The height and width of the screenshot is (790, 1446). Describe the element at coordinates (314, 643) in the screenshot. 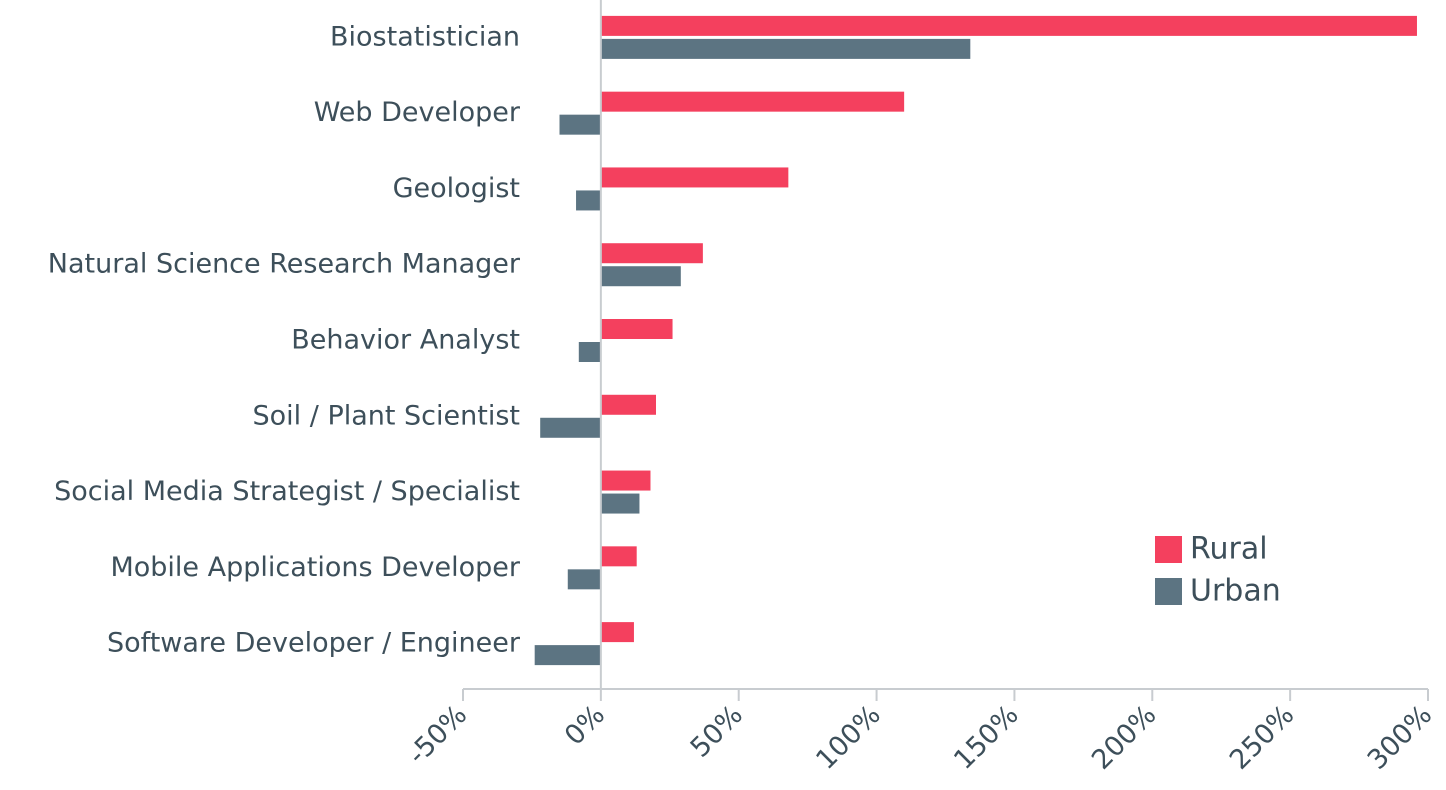

I see `y-tick-label: Software Developer / Engineer` at that location.